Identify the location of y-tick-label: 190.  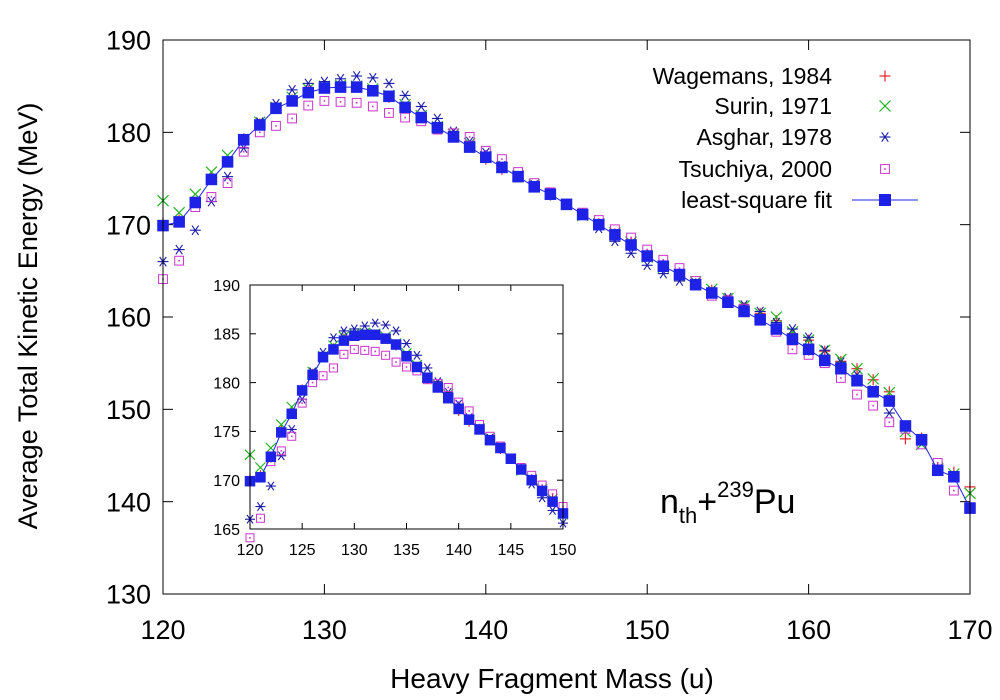
(128, 41).